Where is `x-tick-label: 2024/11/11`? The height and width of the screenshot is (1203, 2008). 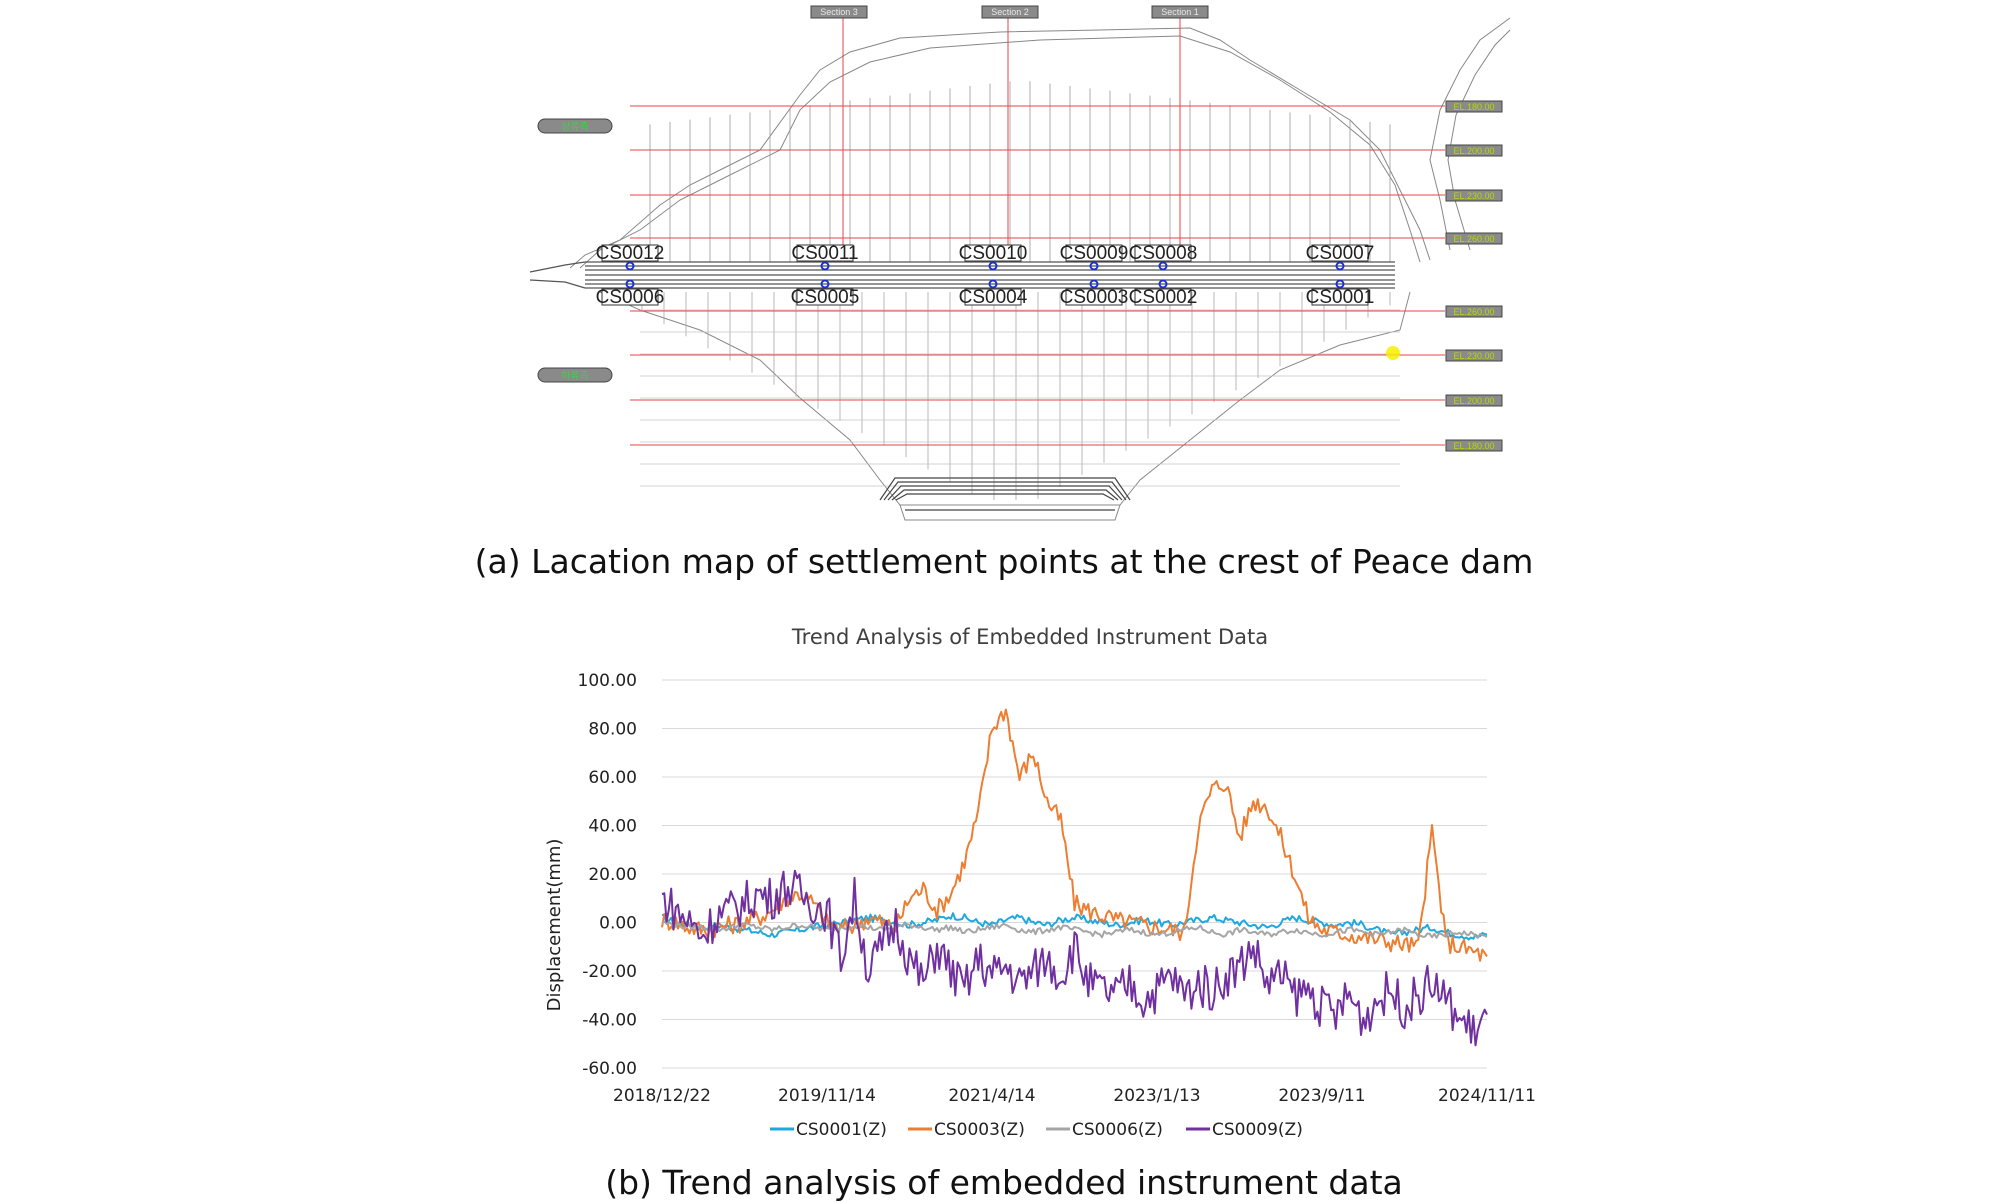
x-tick-label: 2024/11/11 is located at coordinates (1487, 1096).